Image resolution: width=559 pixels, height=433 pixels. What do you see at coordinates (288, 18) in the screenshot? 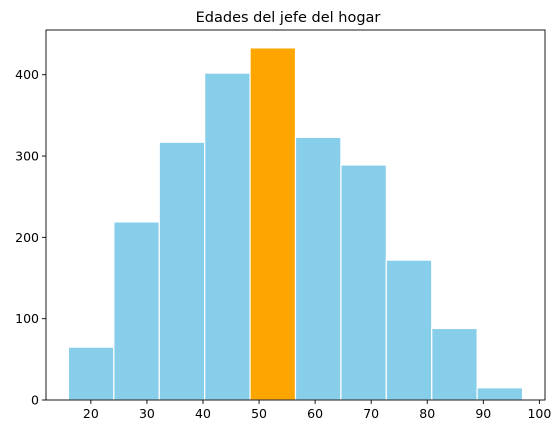
I see `chart-title: Edades del jefe del hogar` at bounding box center [288, 18].